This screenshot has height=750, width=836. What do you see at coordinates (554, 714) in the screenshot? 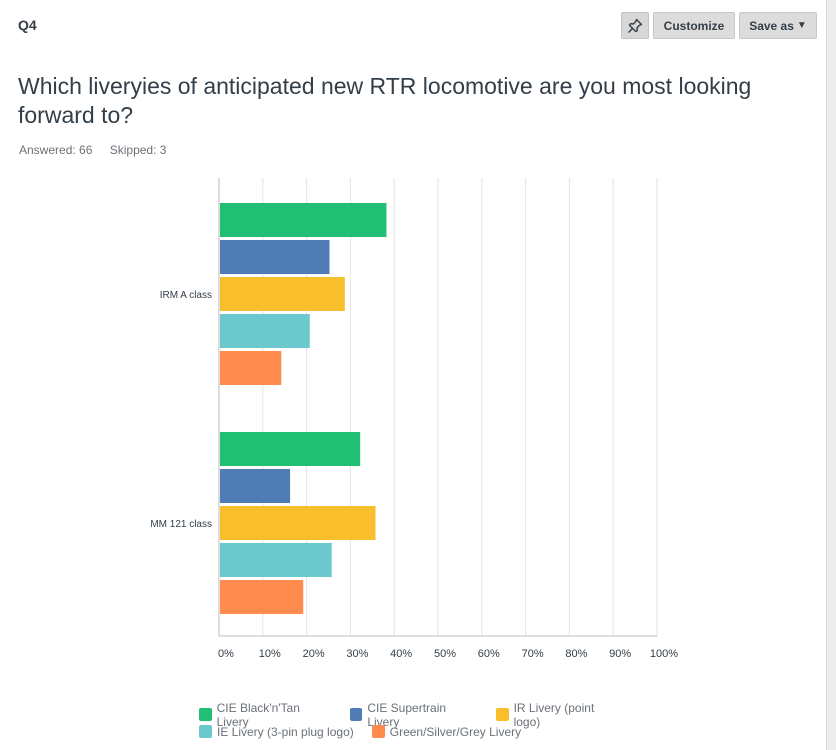
I see `legend-label: IR Livery (point logo)` at bounding box center [554, 714].